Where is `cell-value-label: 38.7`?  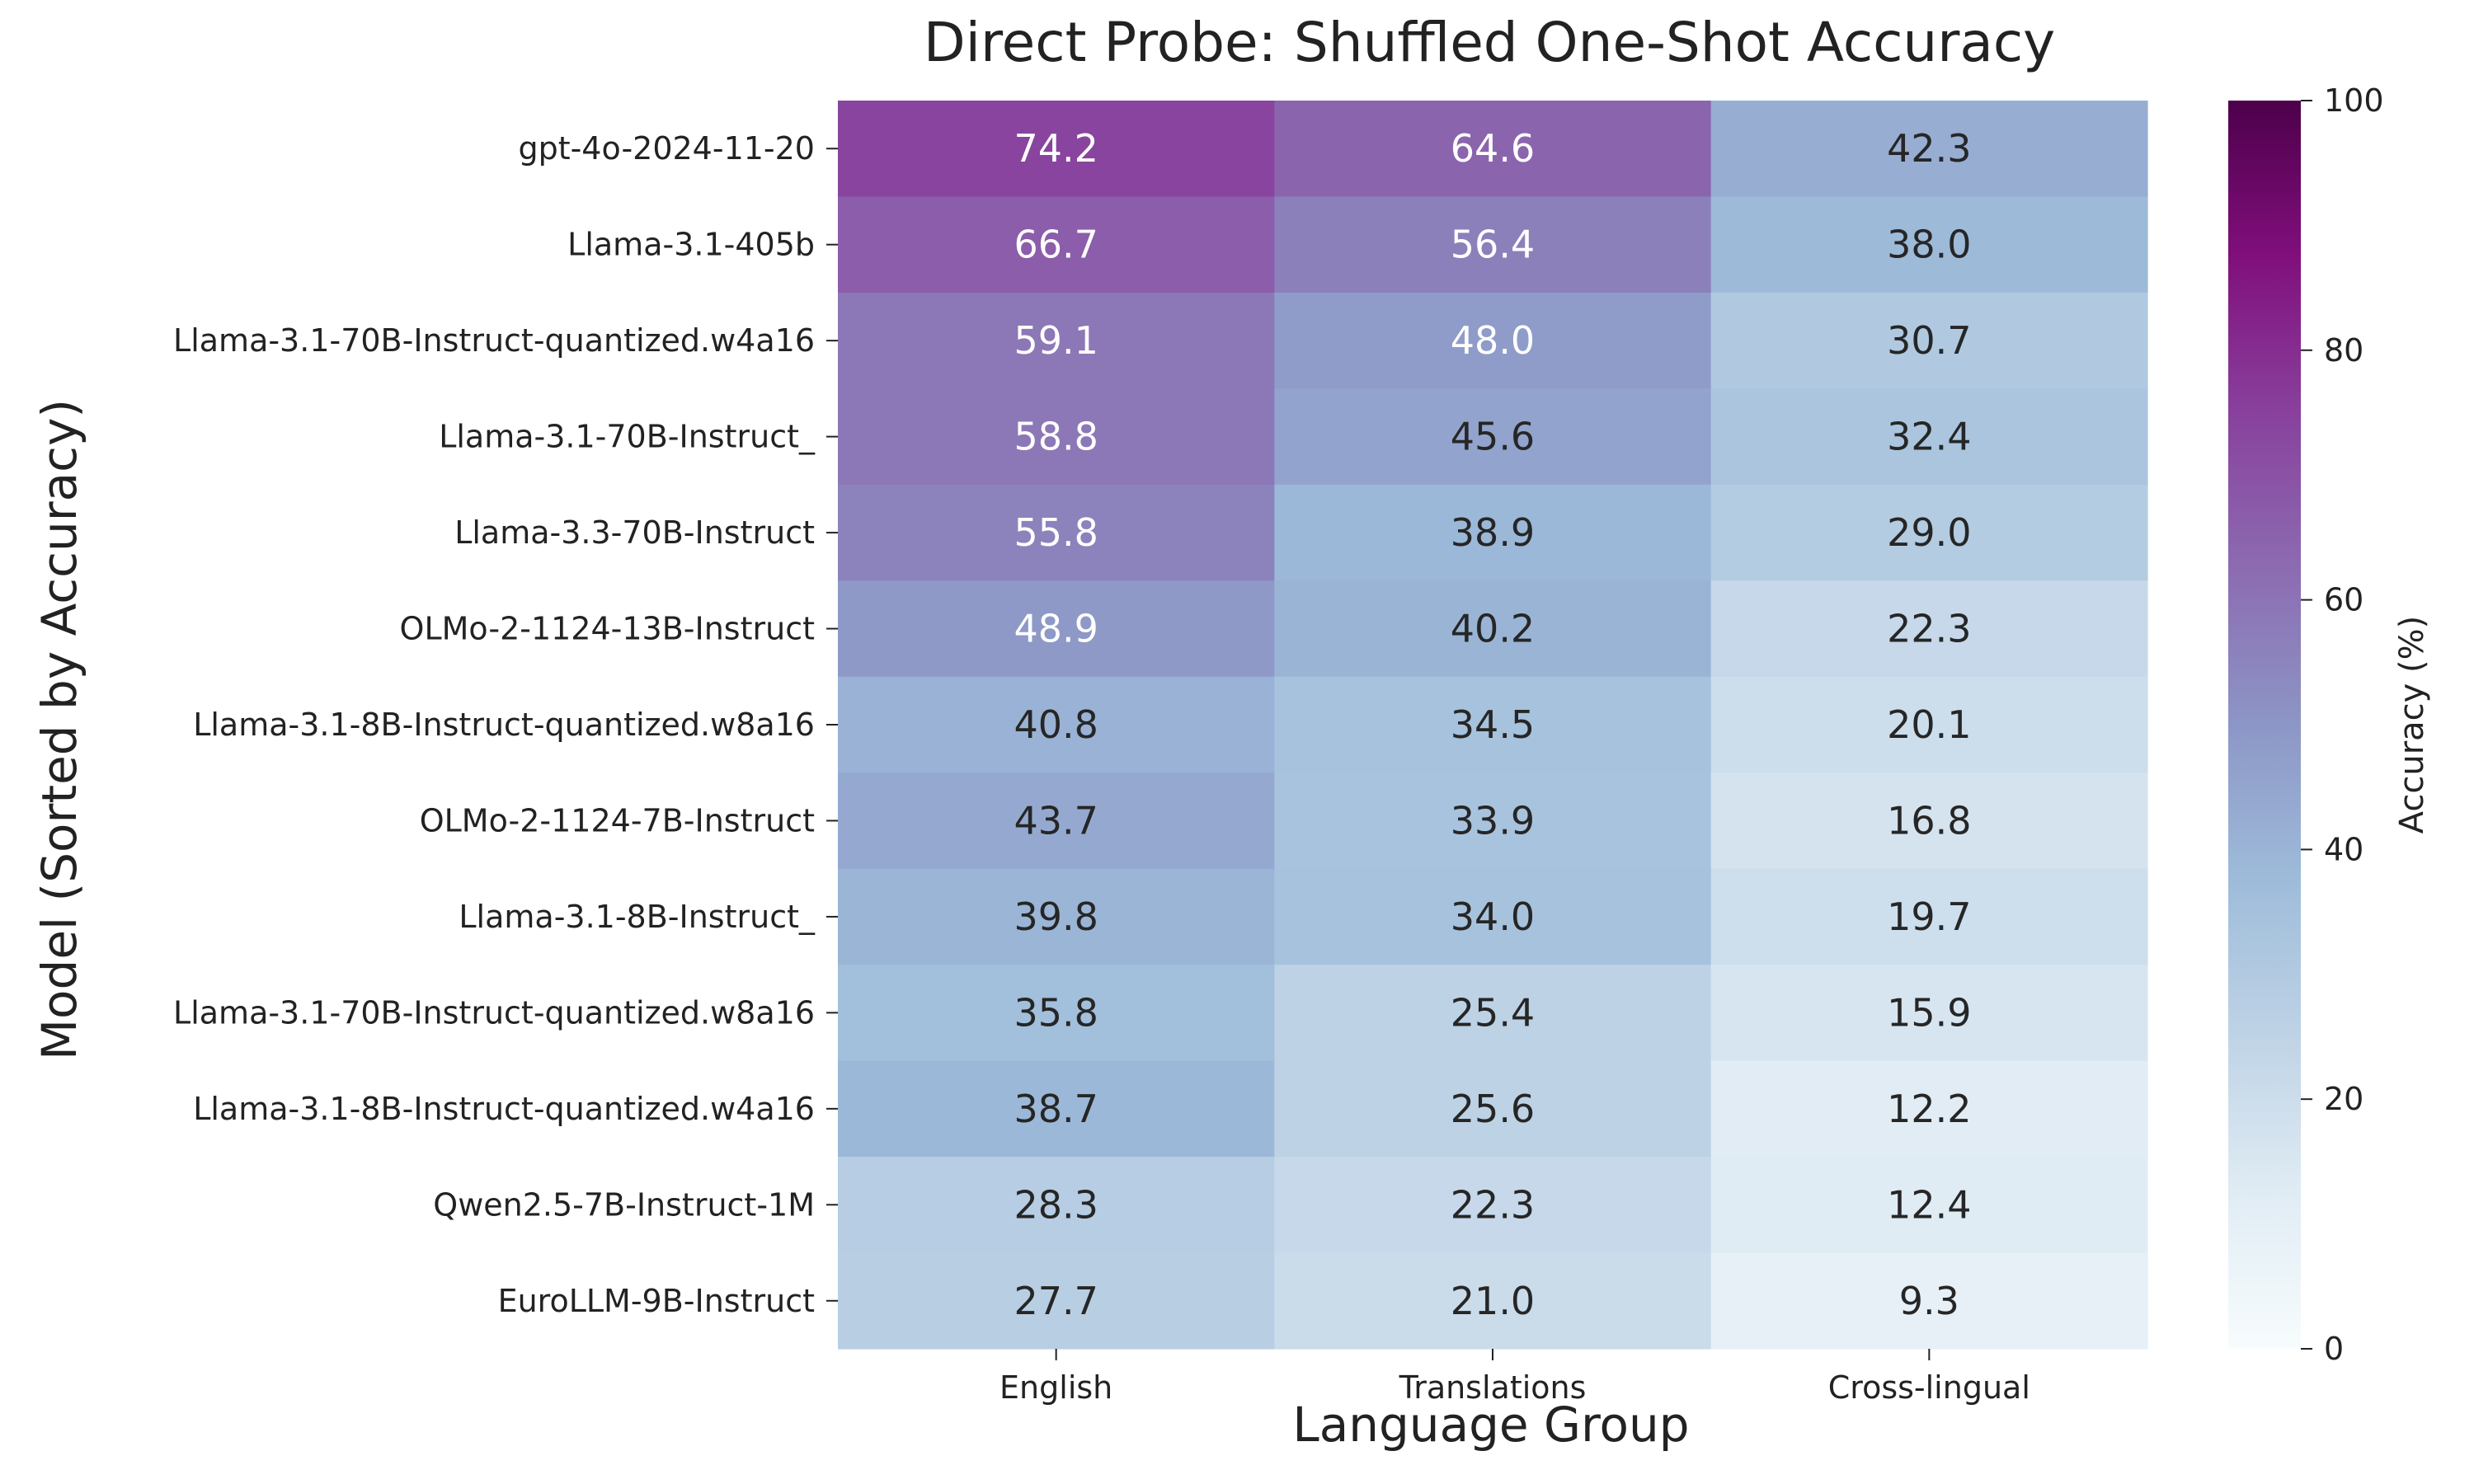
cell-value-label: 38.7 is located at coordinates (1056, 1109).